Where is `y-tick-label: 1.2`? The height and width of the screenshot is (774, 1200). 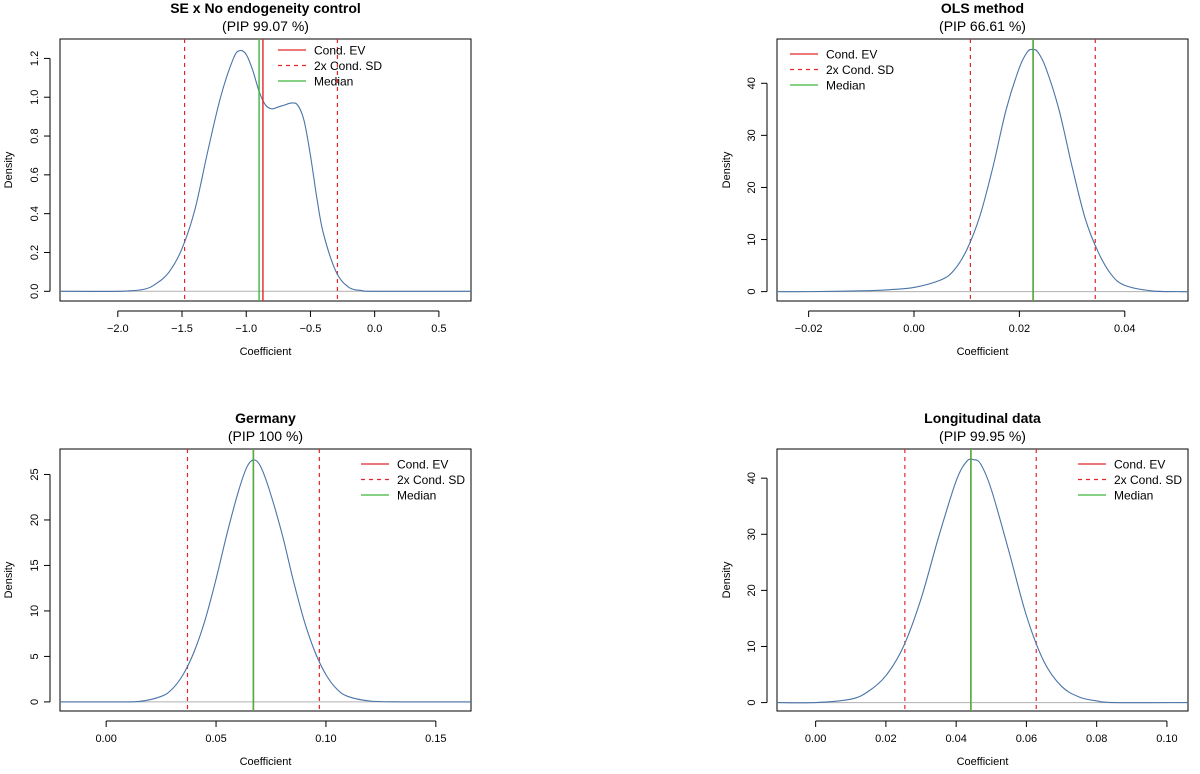 y-tick-label: 1.2 is located at coordinates (35, 58).